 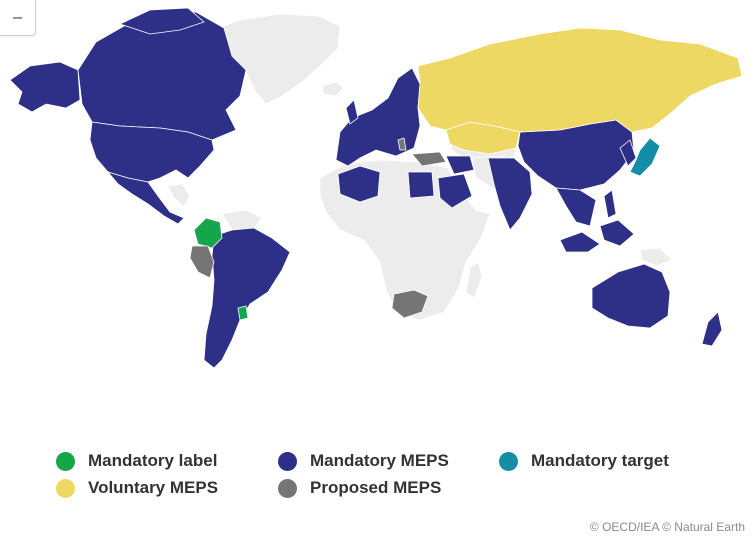 I want to click on legend-item-voluntary-meps: Voluntary MEPS, so click(x=137, y=488).